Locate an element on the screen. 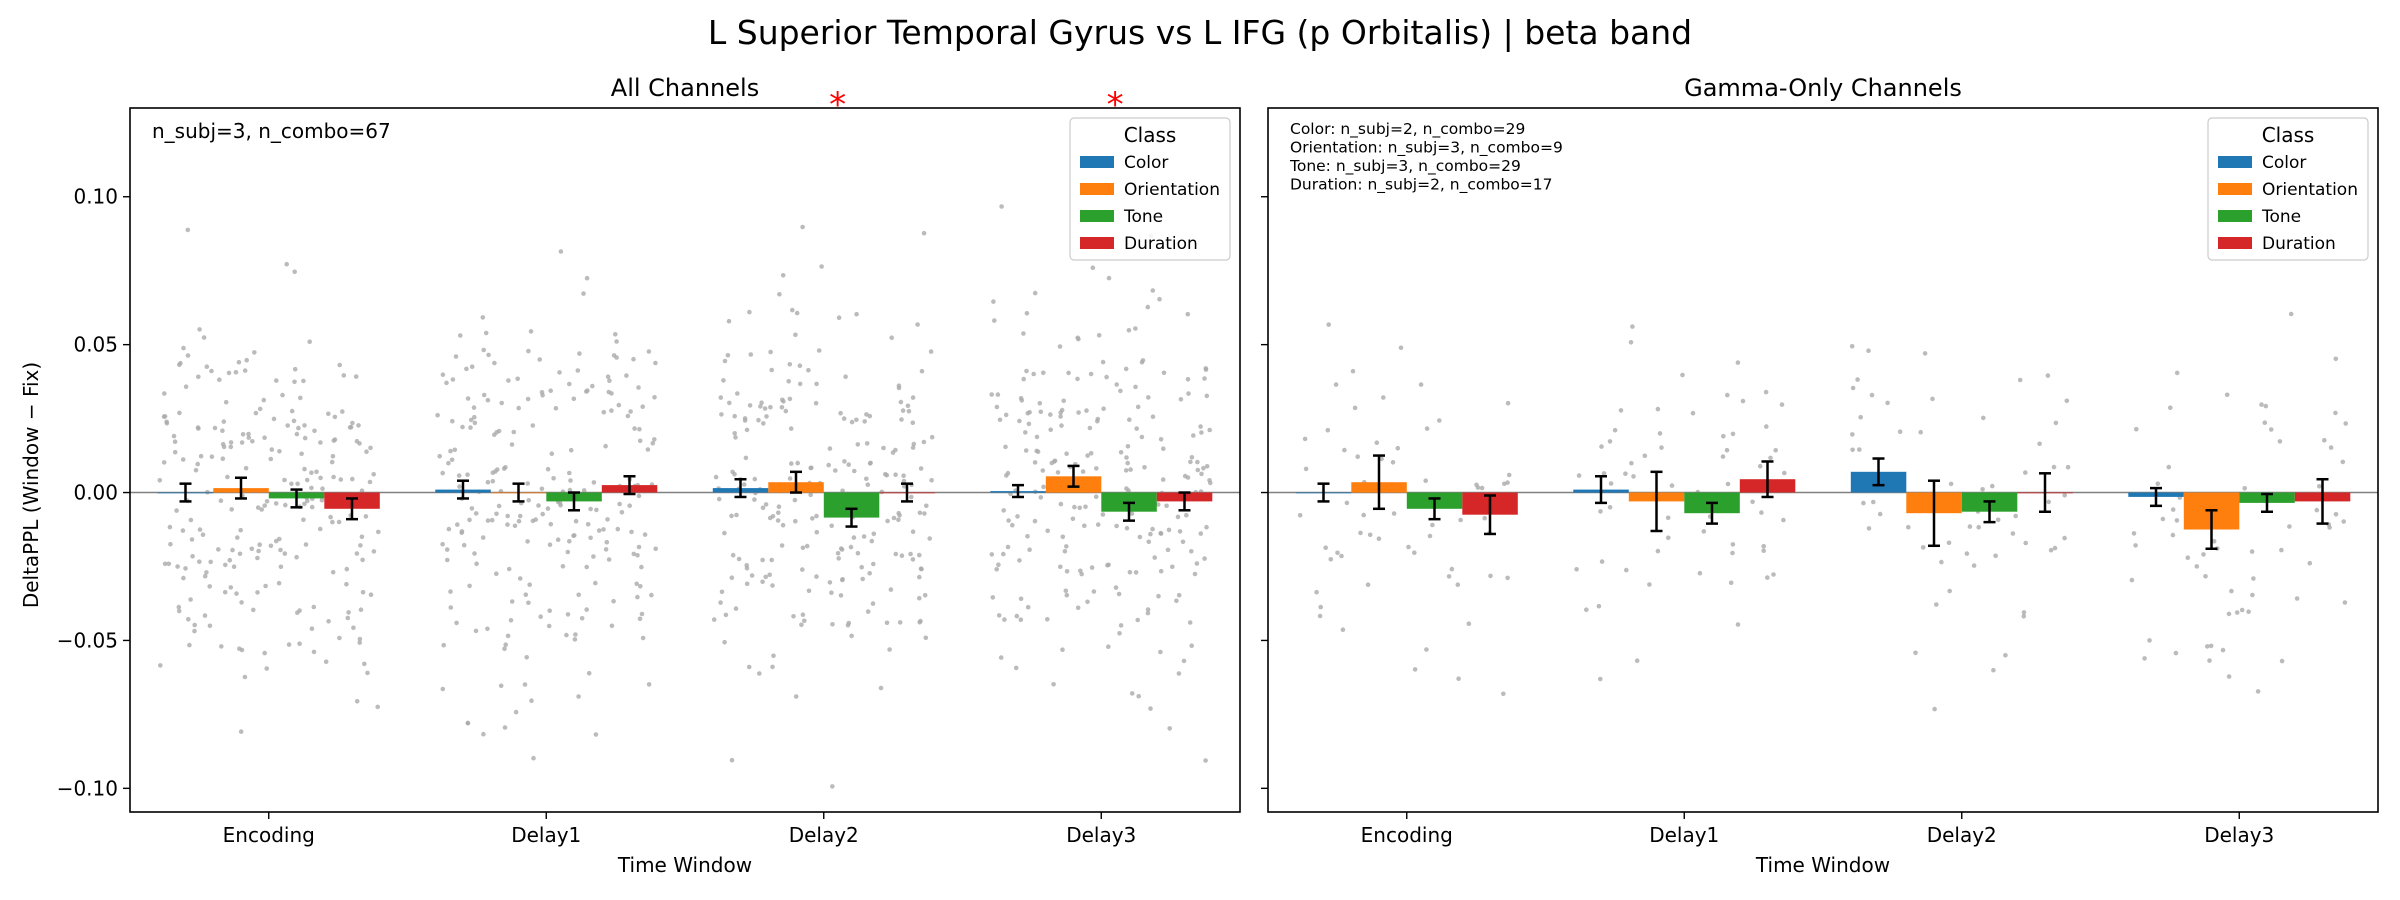 Image resolution: width=2400 pixels, height=900 pixels. legend-box is located at coordinates (1150, 189).